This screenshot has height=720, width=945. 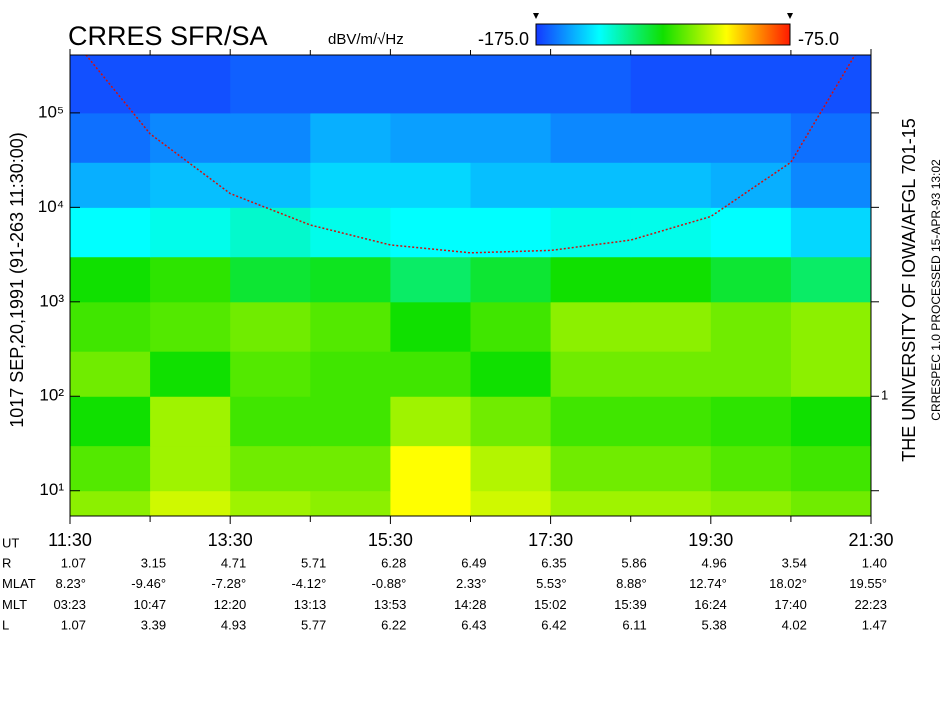 I want to click on ephemeris-value: 4.02, so click(x=794, y=625).